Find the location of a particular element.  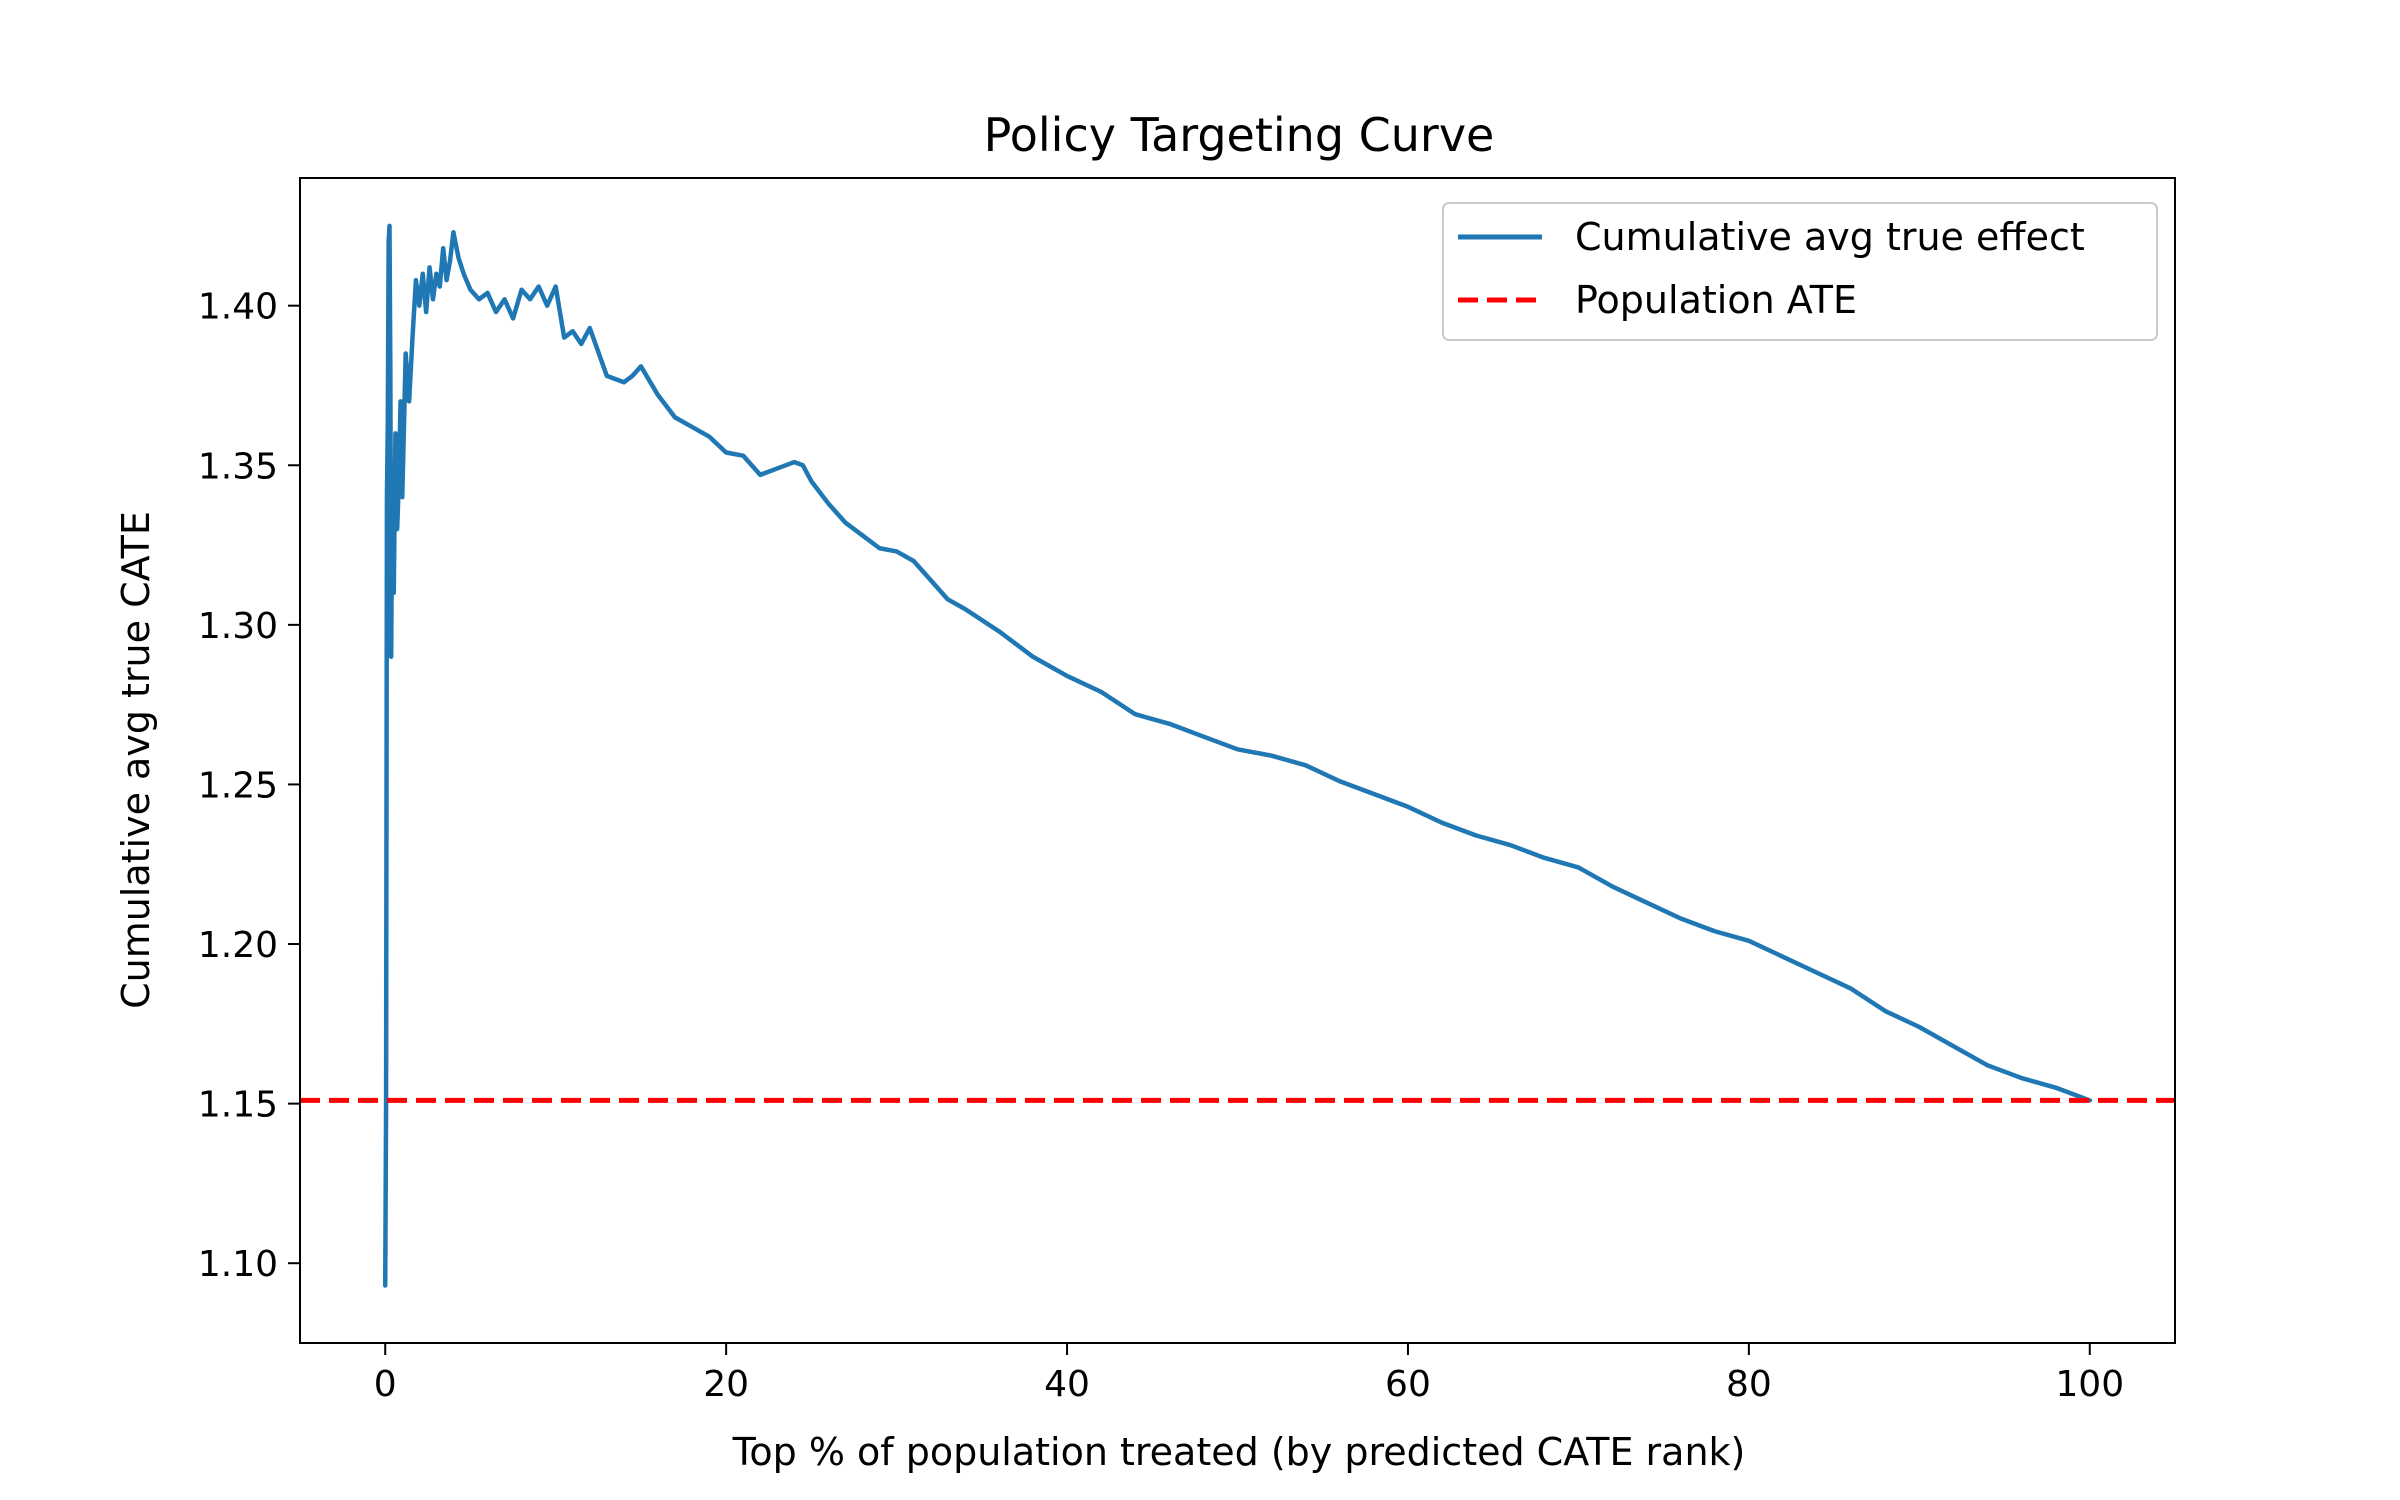

legend-label-population-ate: Population ATE is located at coordinates (1716, 300).